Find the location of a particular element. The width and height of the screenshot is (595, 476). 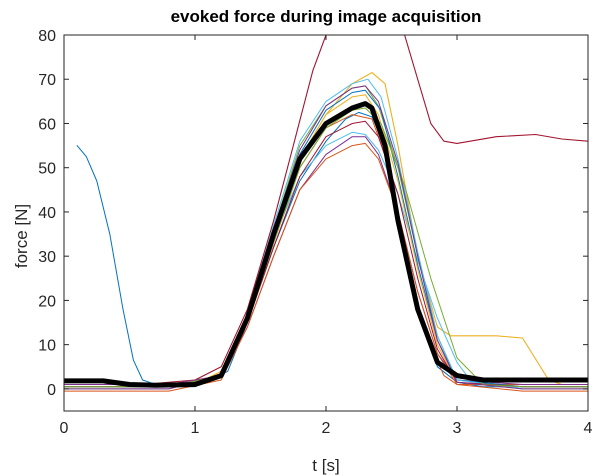

y-tick-label: 30 is located at coordinates (47, 257).